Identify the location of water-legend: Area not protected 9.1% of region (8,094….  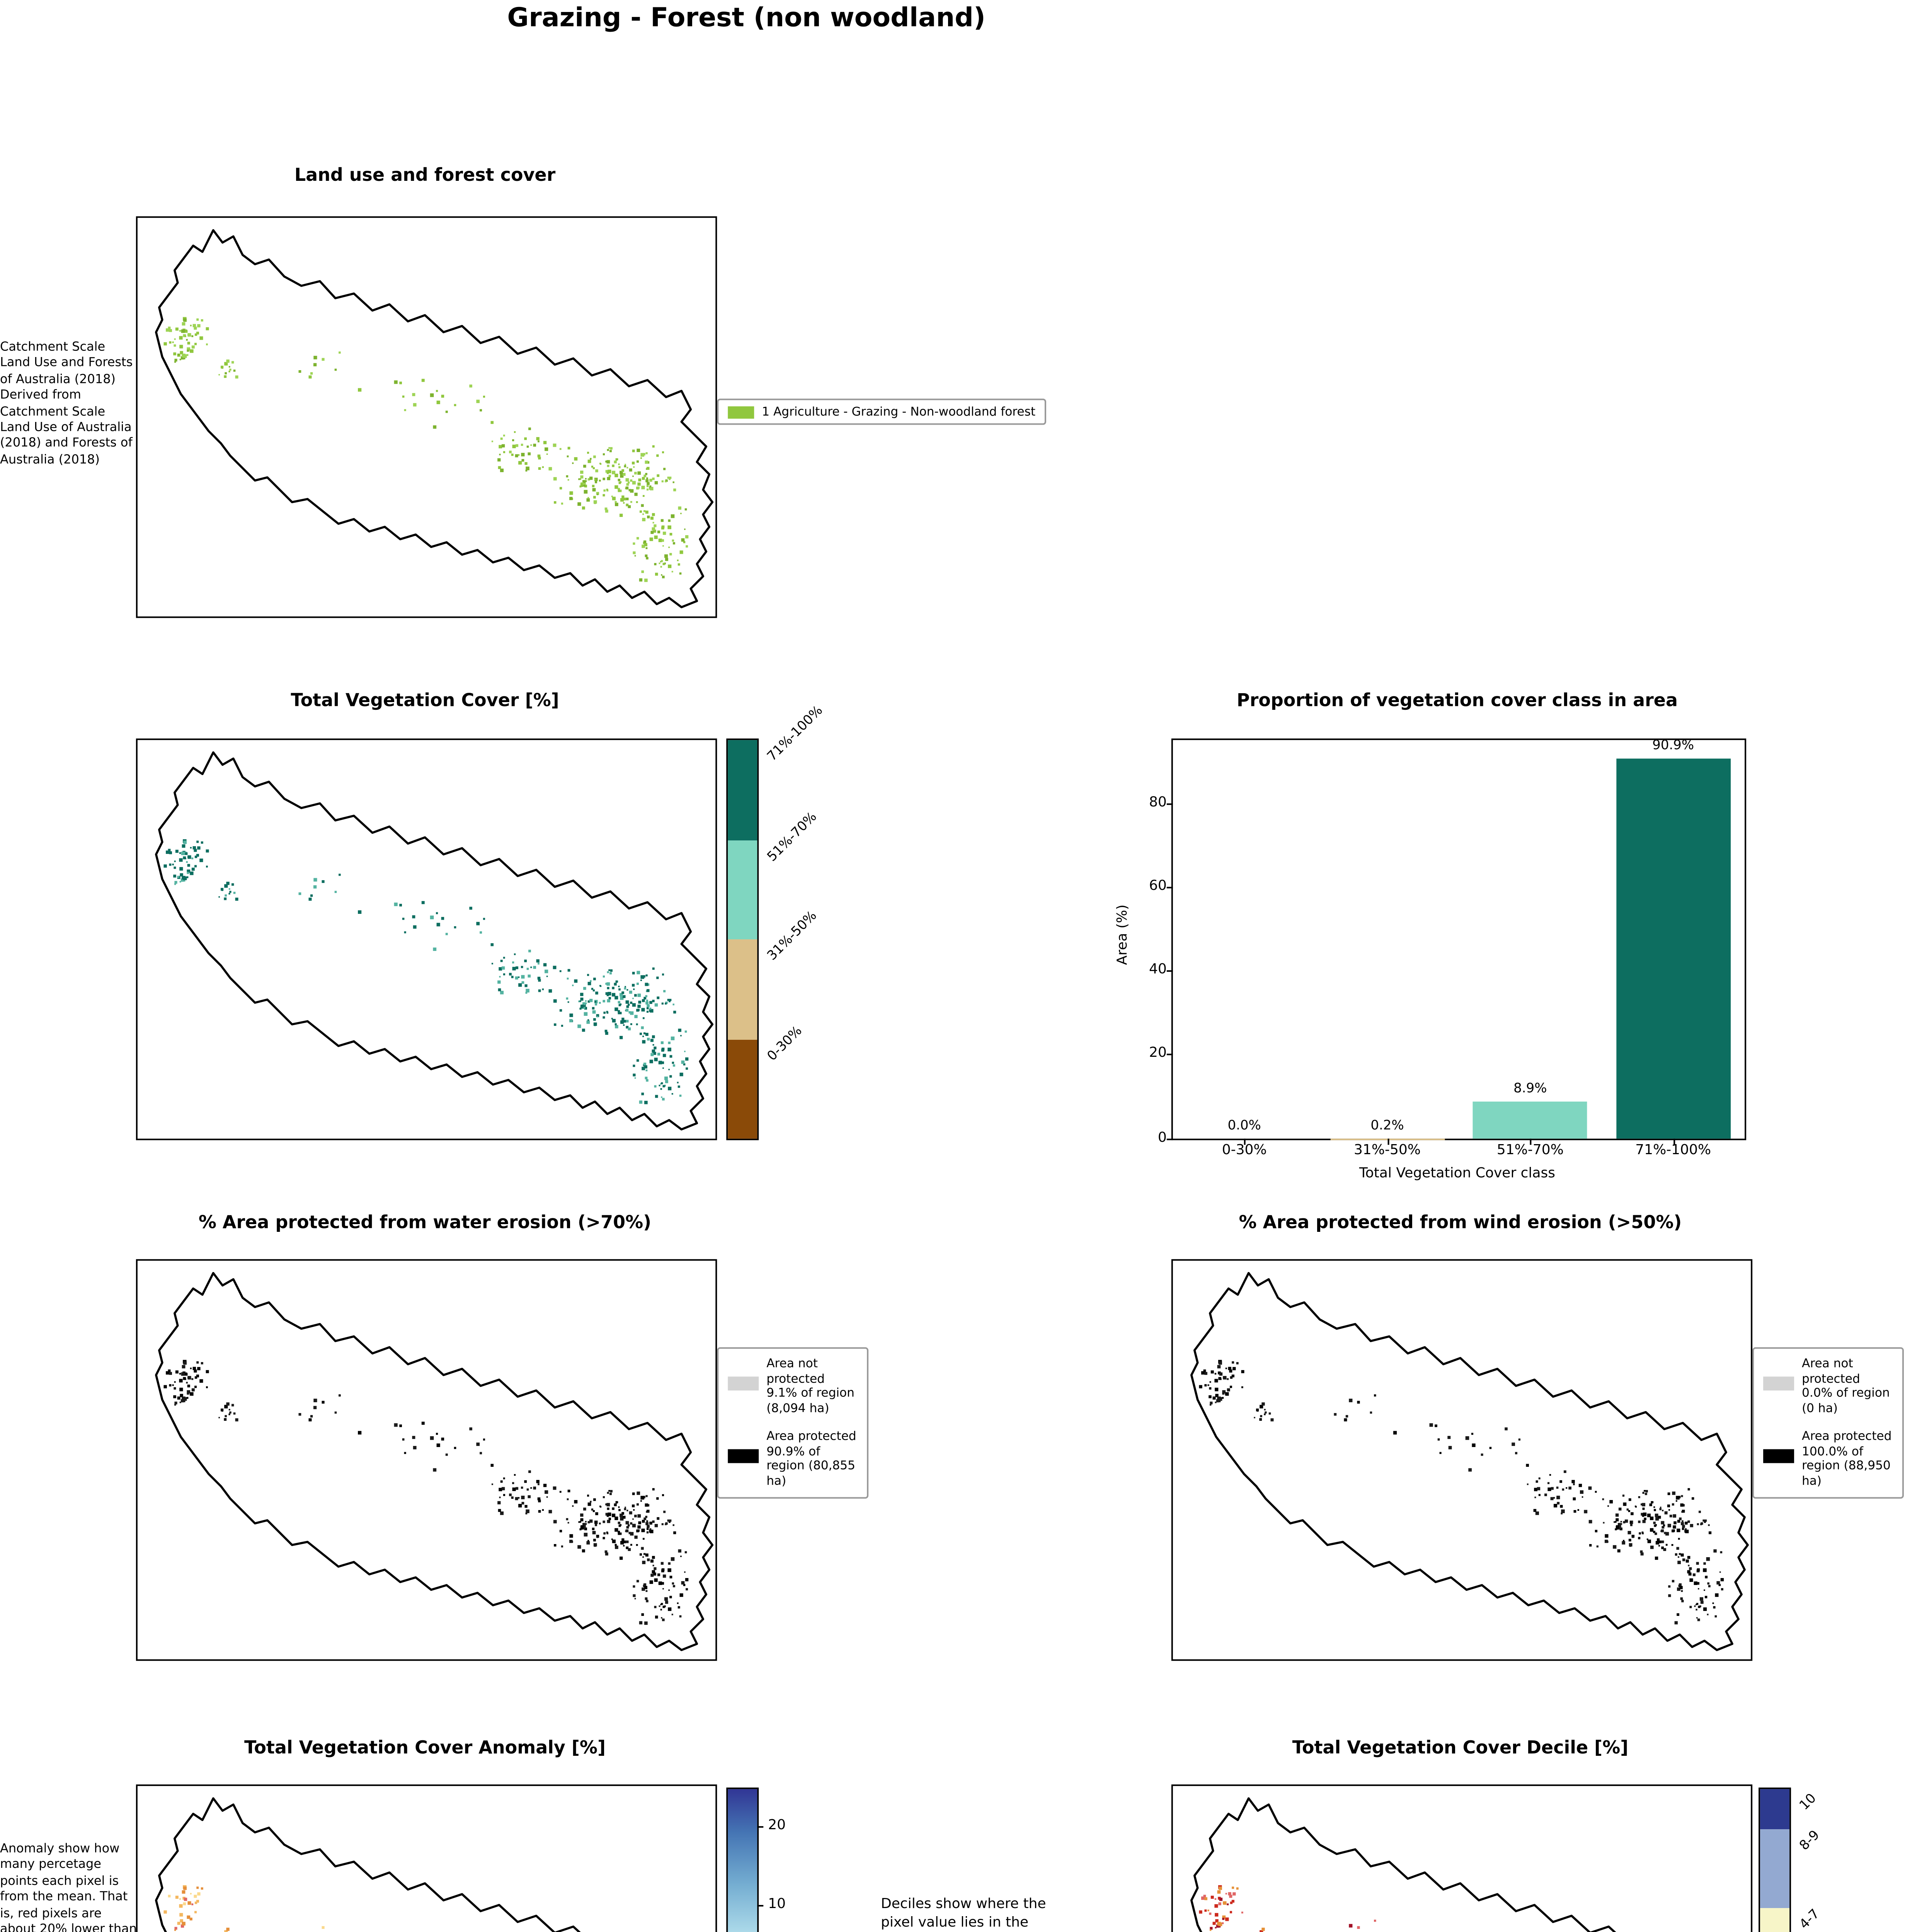
(793, 1423).